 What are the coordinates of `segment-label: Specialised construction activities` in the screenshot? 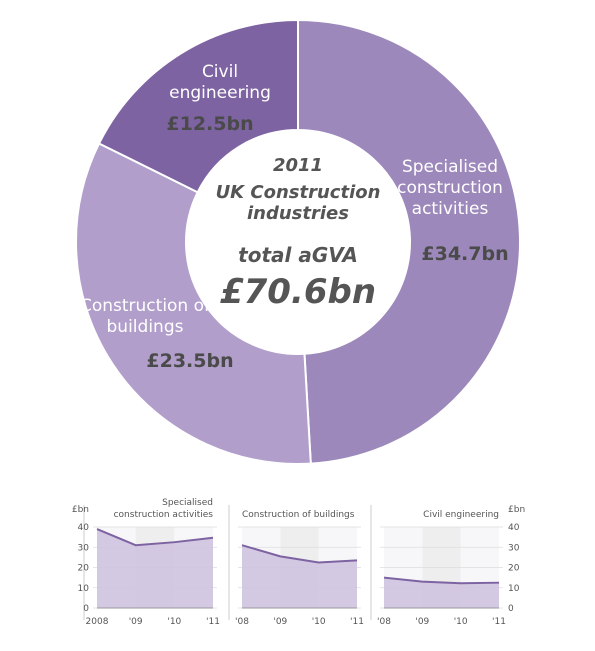 It's located at (450, 188).